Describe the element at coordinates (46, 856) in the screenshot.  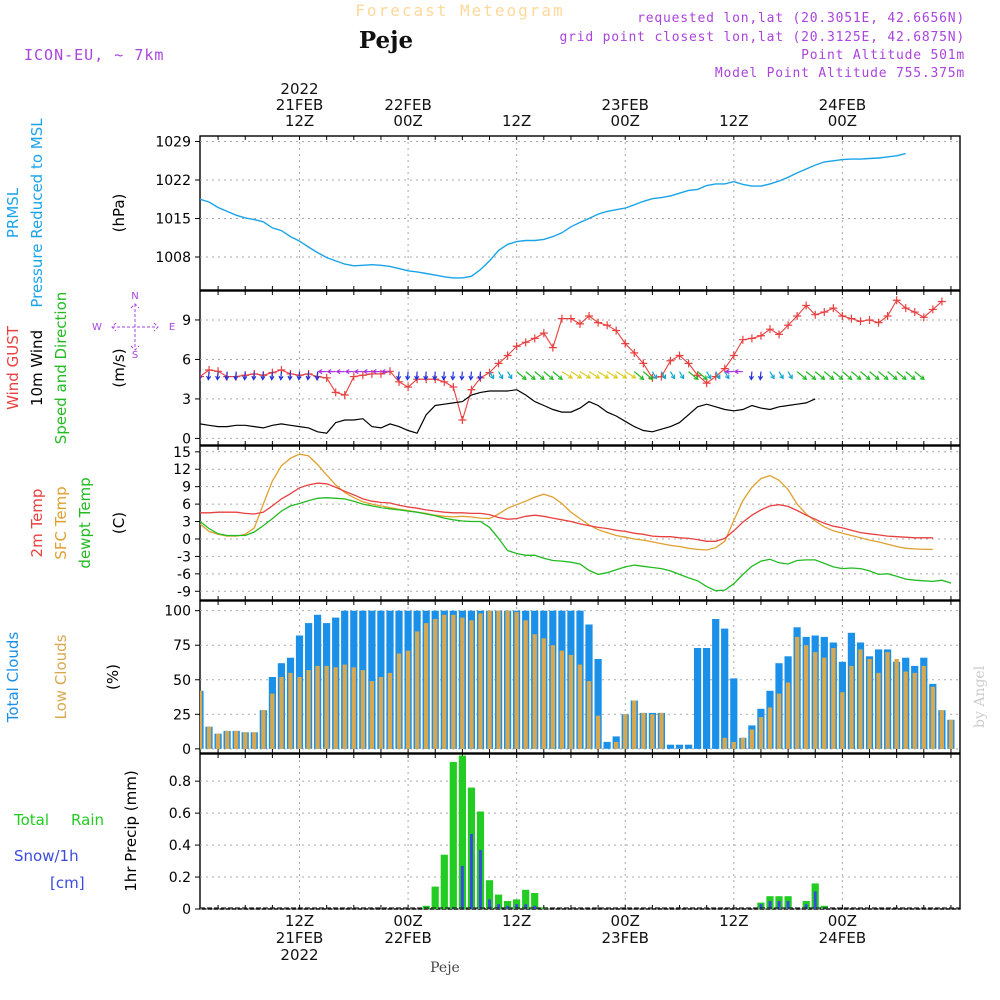
I see `snow-label: Snow/1h` at that location.